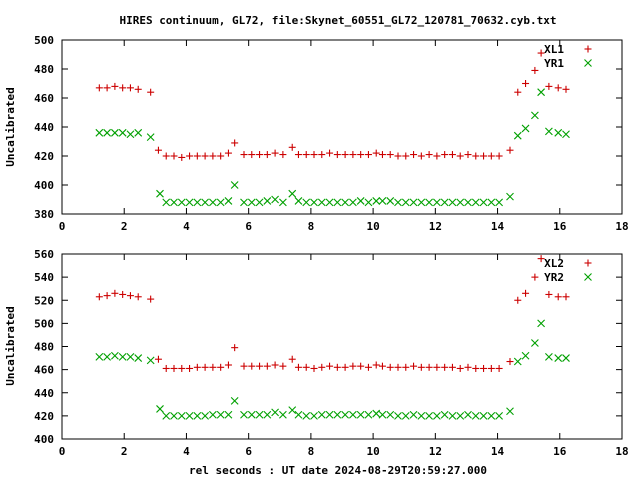  I want to click on y-tick-label: 520, so click(44, 300).